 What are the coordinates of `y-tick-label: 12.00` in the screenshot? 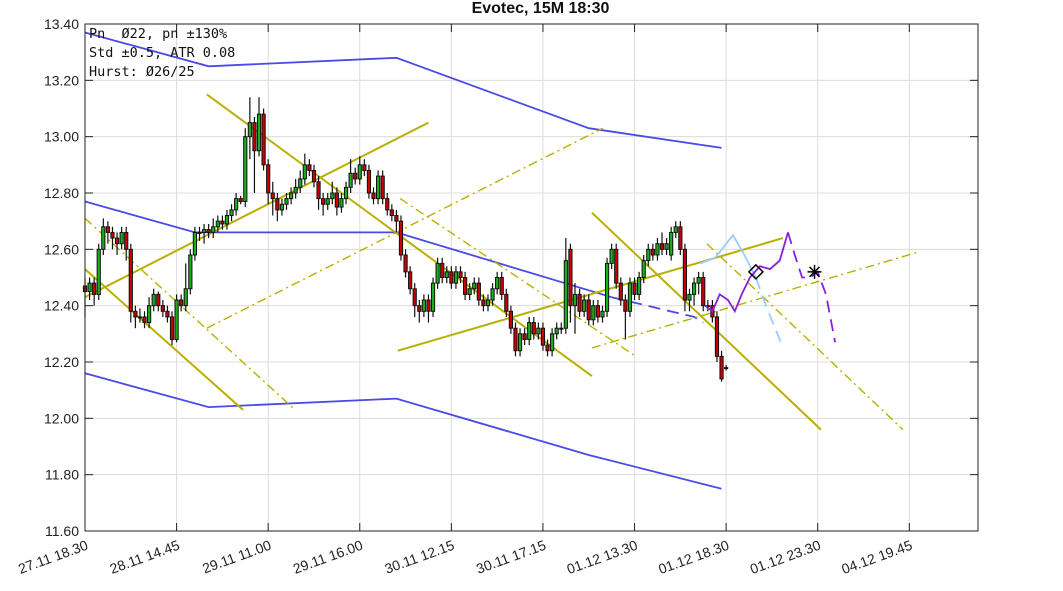 It's located at (61, 418).